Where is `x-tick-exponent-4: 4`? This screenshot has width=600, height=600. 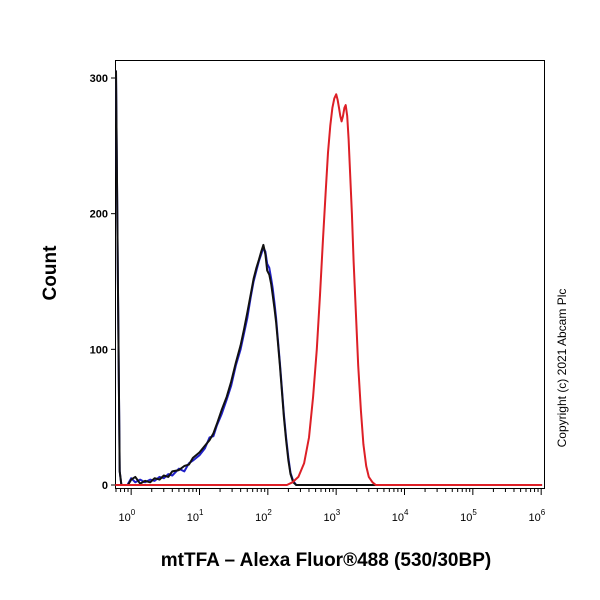 x-tick-exponent-4: 4 is located at coordinates (406, 512).